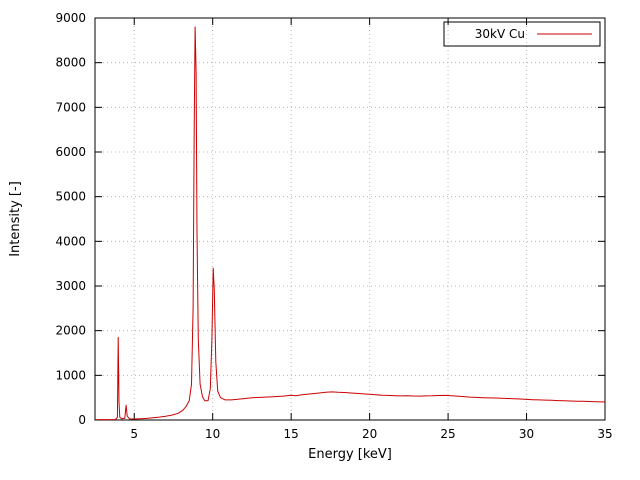 This screenshot has width=640, height=480. Describe the element at coordinates (212, 434) in the screenshot. I see `x-tick-label: 10` at that location.